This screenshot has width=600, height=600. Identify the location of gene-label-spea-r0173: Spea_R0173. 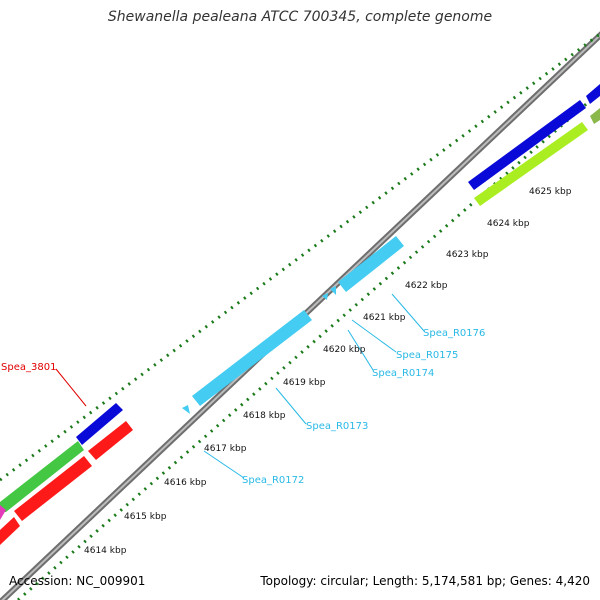
(337, 426).